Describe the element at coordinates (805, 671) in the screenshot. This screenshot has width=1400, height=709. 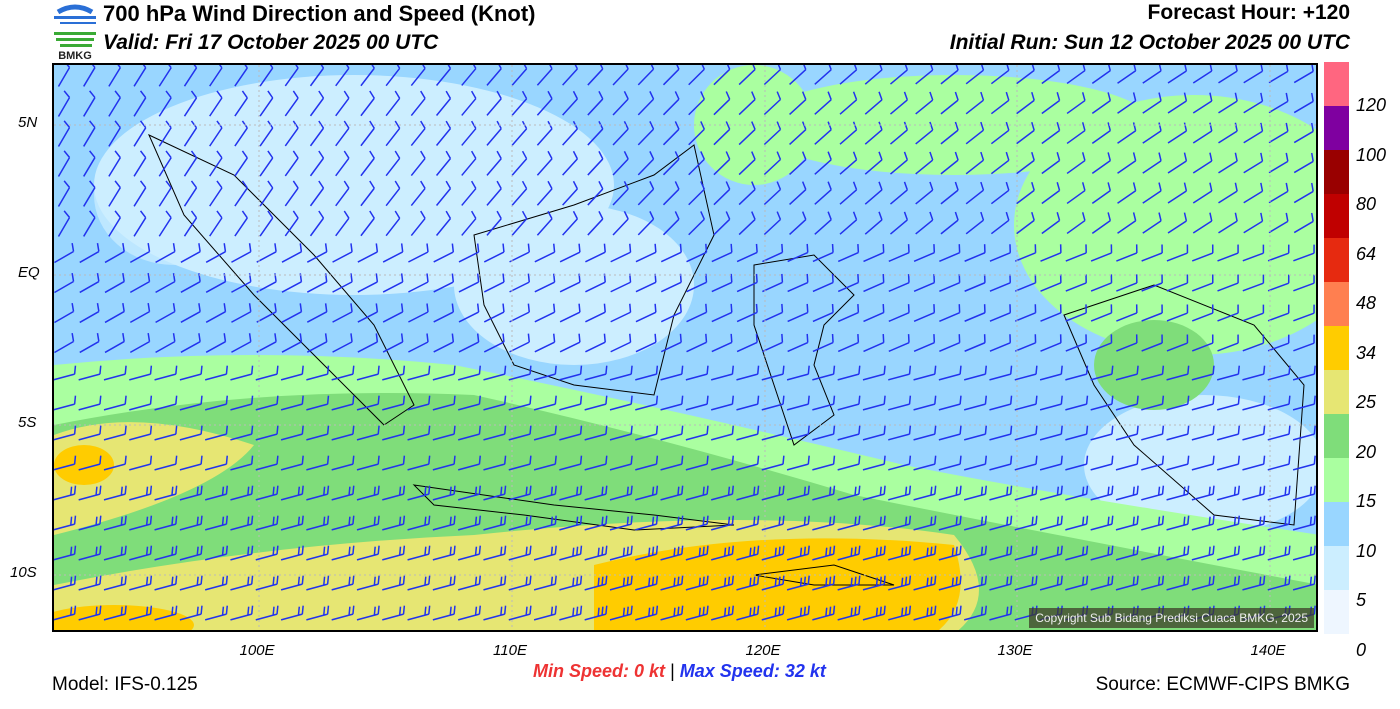
I see `max-speed-value: 32 kt` at that location.